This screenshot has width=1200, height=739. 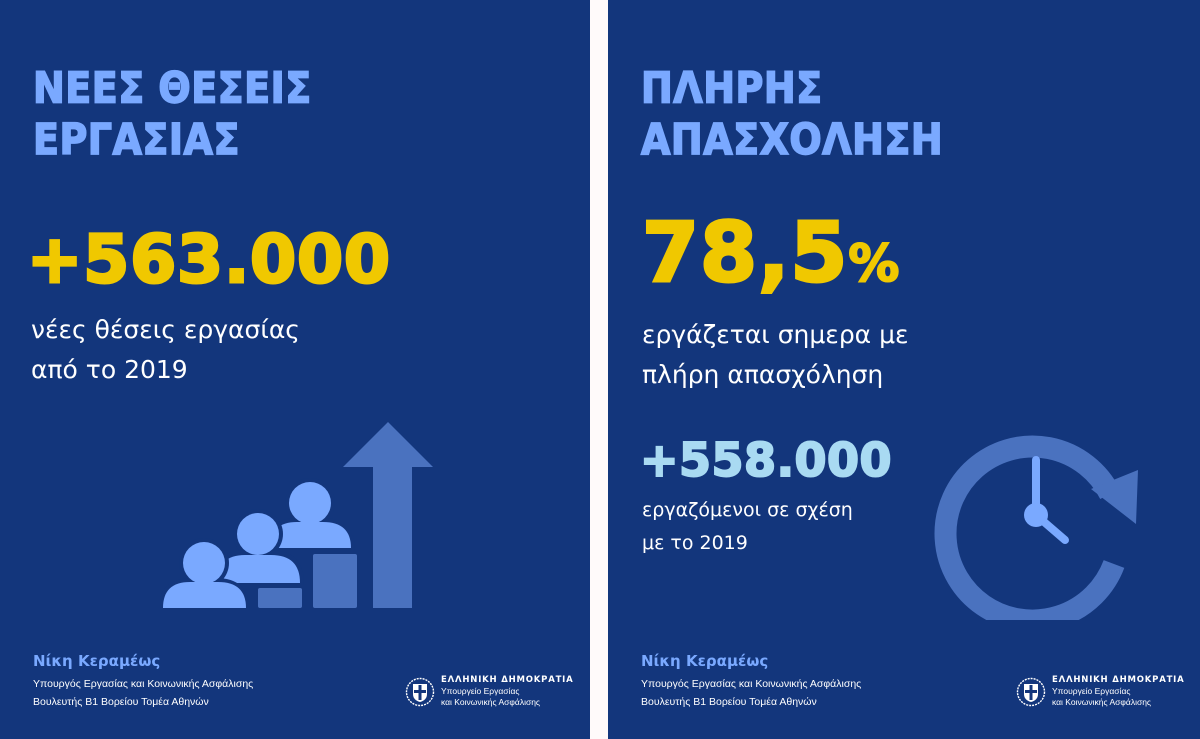 I want to click on big-number-value: 78,5, so click(x=744, y=254).